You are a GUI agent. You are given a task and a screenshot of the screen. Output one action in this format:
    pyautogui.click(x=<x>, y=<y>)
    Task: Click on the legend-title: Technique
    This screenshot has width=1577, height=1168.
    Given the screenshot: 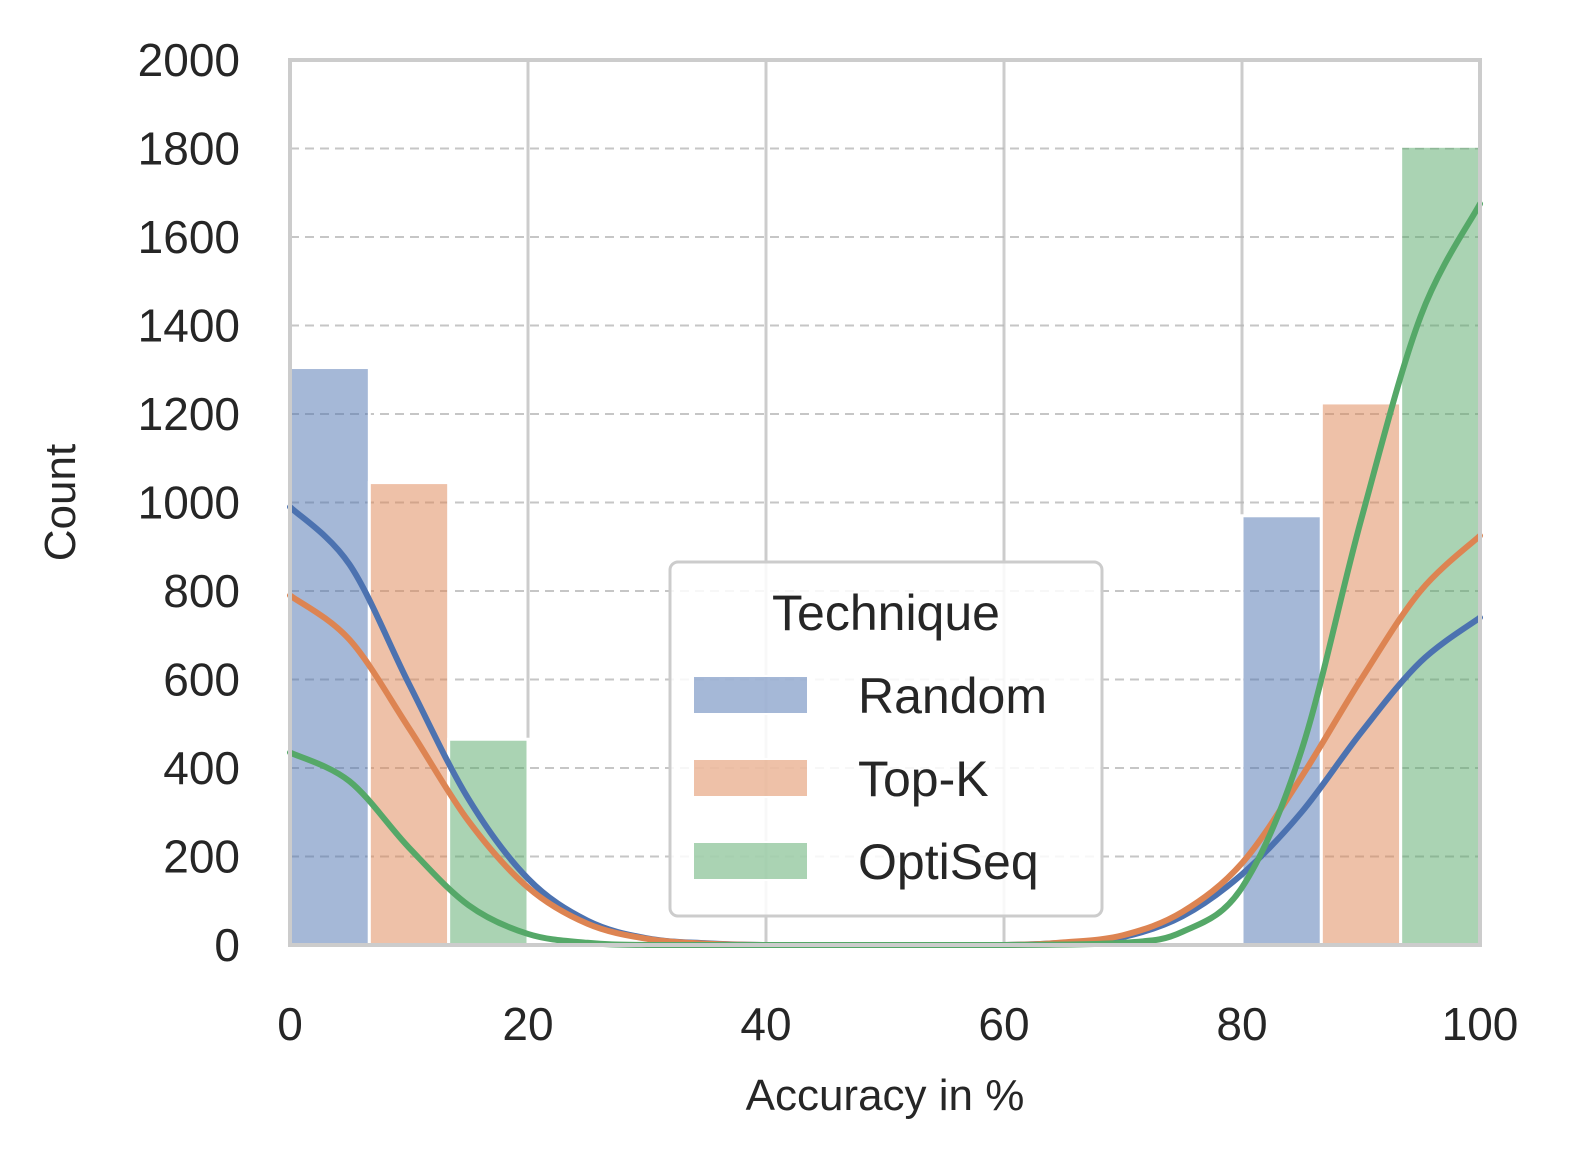 What is the action you would take?
    pyautogui.click(x=886, y=613)
    